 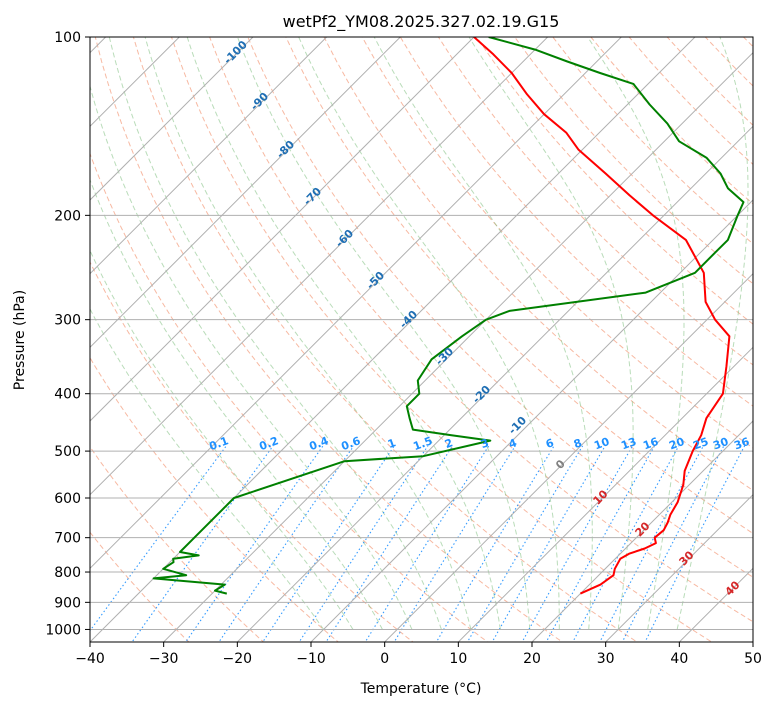 What do you see at coordinates (312, 196) in the screenshot?
I see `moist-adiabat-label: -70` at bounding box center [312, 196].